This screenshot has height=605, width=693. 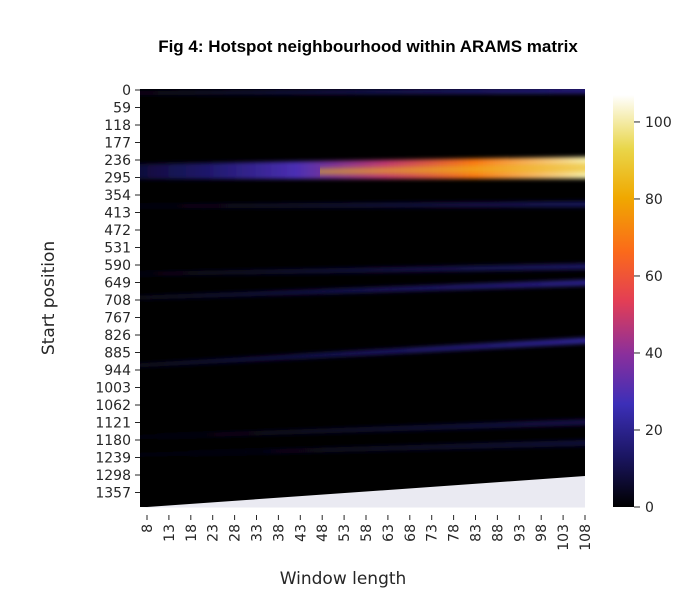 What do you see at coordinates (117, 249) in the screenshot?
I see `y-tick-label: 531` at bounding box center [117, 249].